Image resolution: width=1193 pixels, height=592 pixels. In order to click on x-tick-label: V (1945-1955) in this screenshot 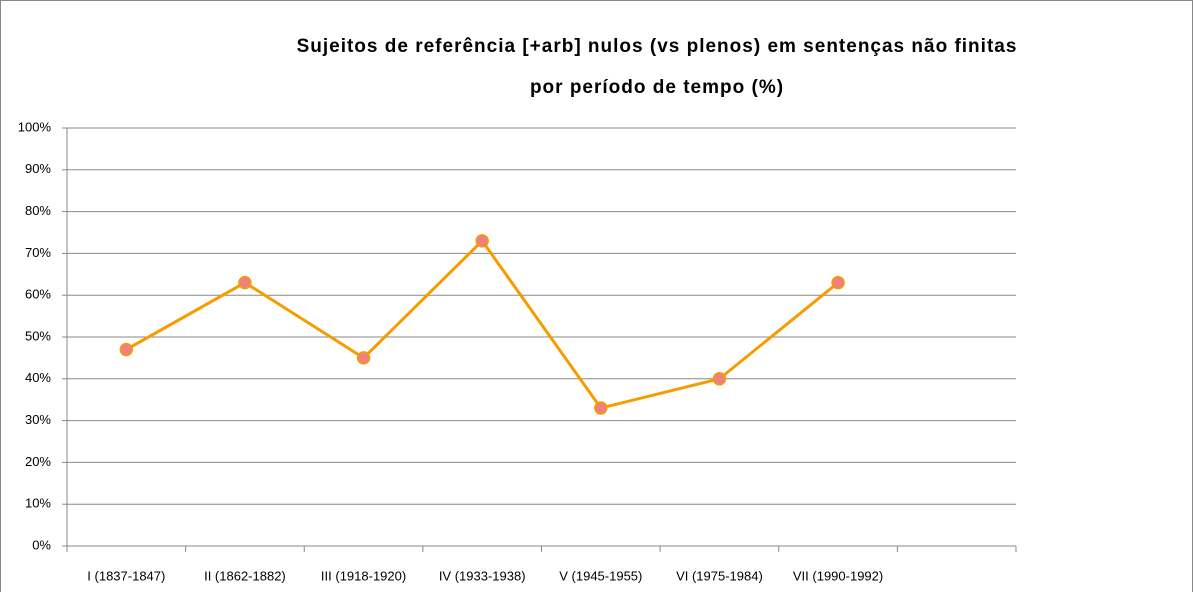, I will do `click(600, 575)`.